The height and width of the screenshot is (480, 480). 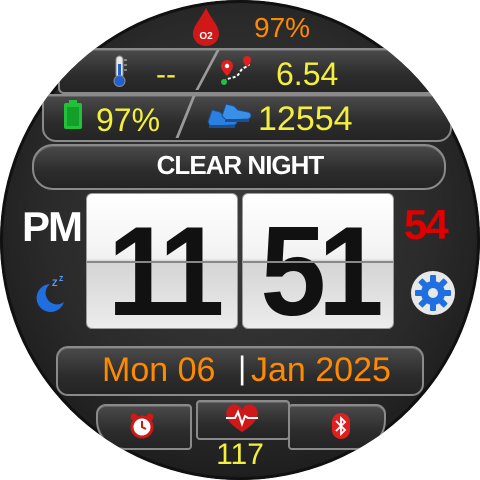 What do you see at coordinates (50, 292) in the screenshot?
I see `sleep-moon-icon: Z Z` at bounding box center [50, 292].